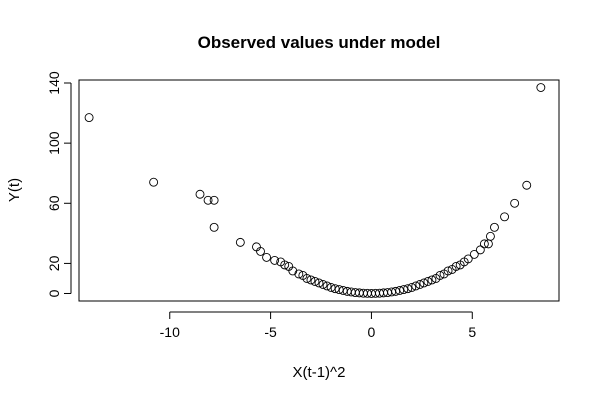 Image resolution: width=600 pixels, height=400 pixels. I want to click on x-axis-label: X(t-1)^2, so click(319, 372).